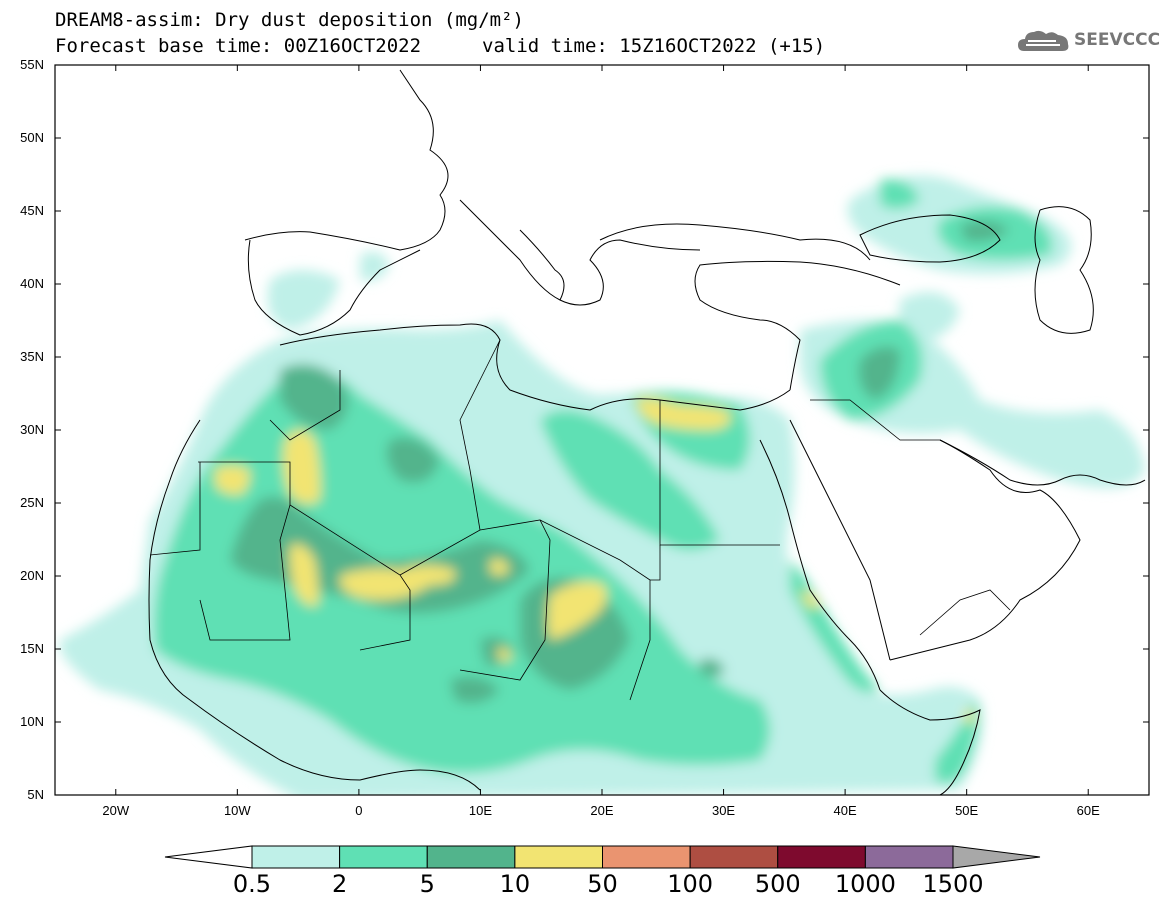 The image size is (1165, 907). What do you see at coordinates (1117, 40) in the screenshot?
I see `logo-text: SEEVCCC` at bounding box center [1117, 40].